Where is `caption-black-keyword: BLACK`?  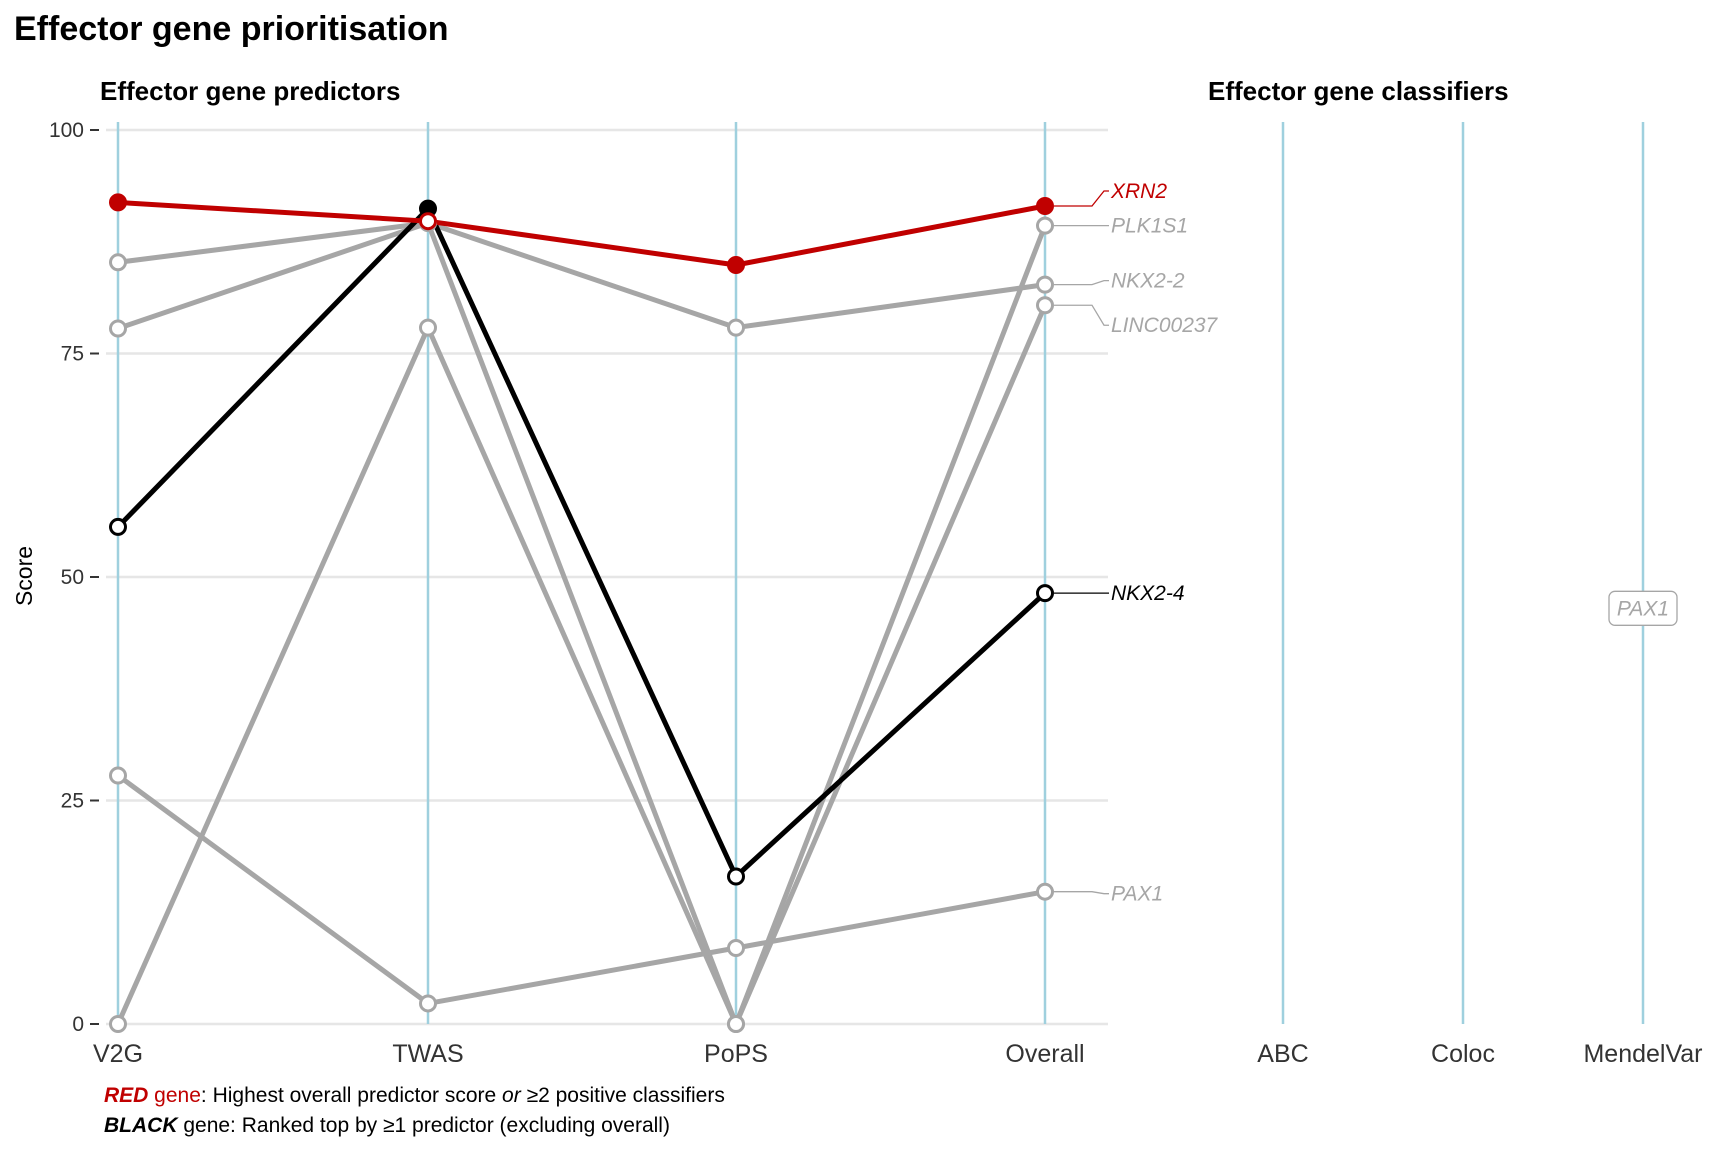
caption-black-keyword: BLACK is located at coordinates (141, 1125).